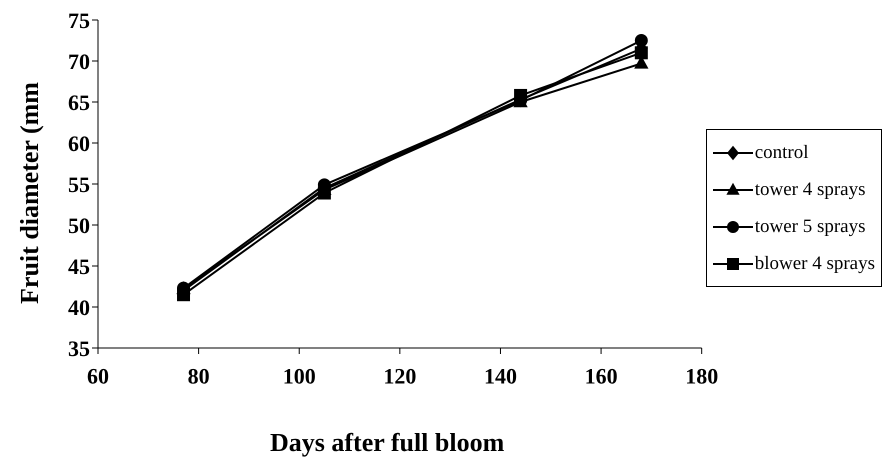  Describe the element at coordinates (30, 193) in the screenshot. I see `y-axis-title: Fruit diameter (mm` at that location.